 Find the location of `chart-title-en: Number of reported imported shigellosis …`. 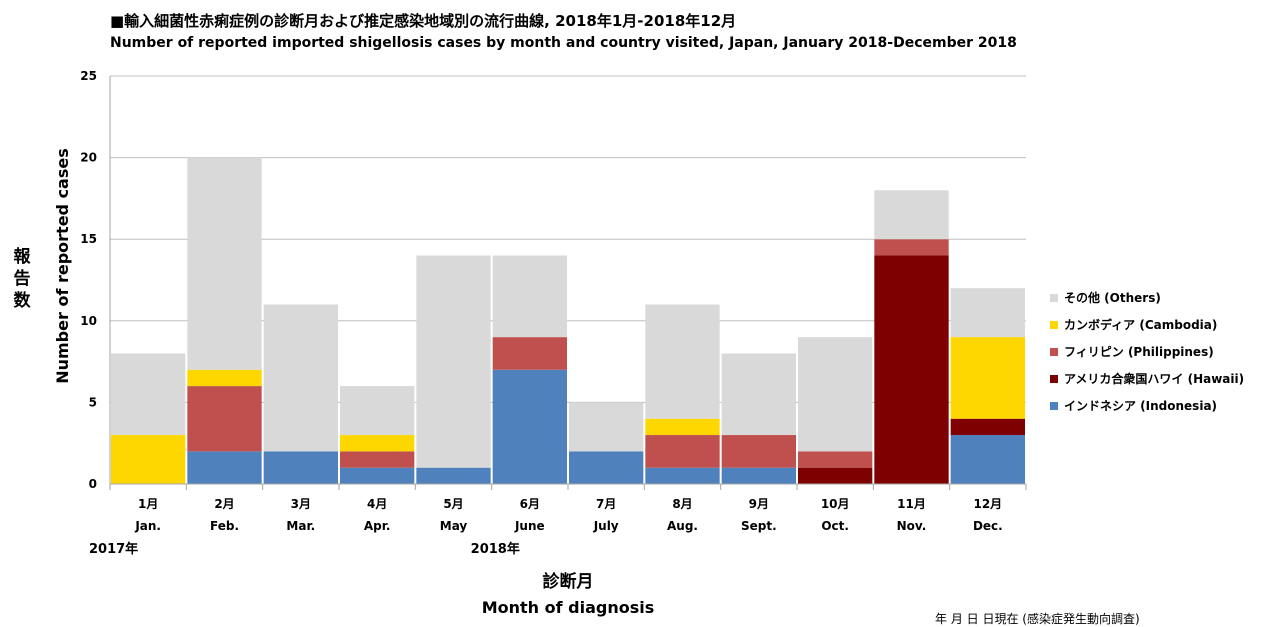

chart-title-en: Number of reported imported shigellosis … is located at coordinates (563, 43).